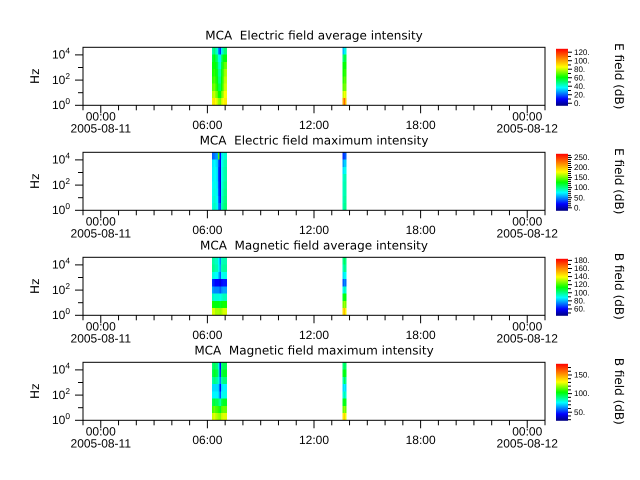 This screenshot has width=640, height=480. What do you see at coordinates (580, 86) in the screenshot?
I see `color-bar-label: 40.` at bounding box center [580, 86].